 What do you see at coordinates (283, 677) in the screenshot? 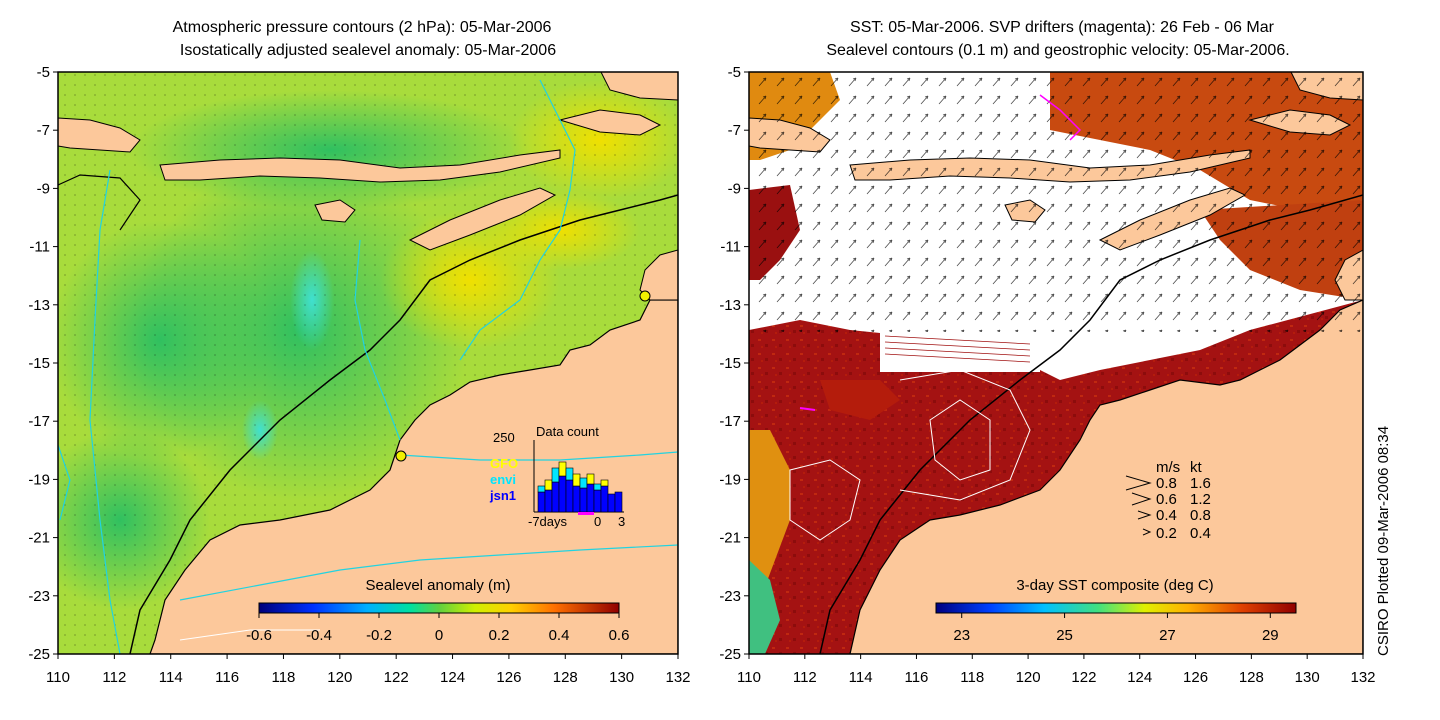
I see `left-x-tick-label: 118` at bounding box center [283, 677].